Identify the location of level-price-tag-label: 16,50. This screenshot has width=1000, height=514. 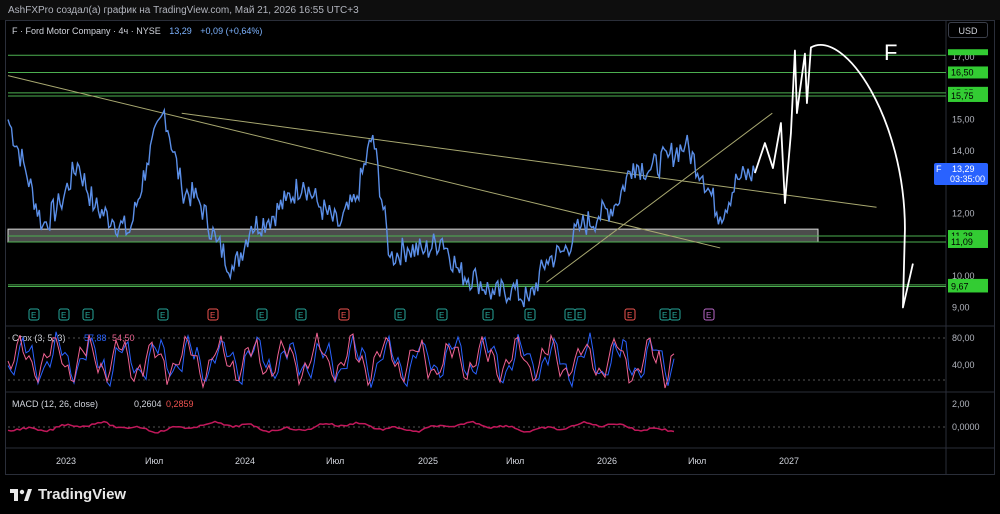
(962, 72).